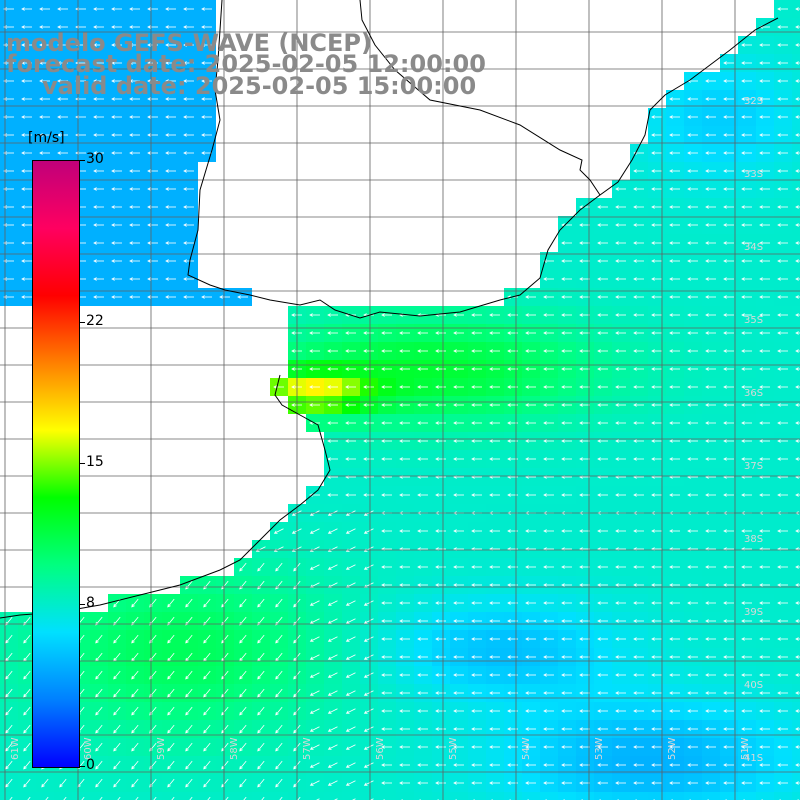 The image size is (800, 800). I want to click on forecast-date: forecast date: 2025-02-05 12:00:00, so click(246, 64).